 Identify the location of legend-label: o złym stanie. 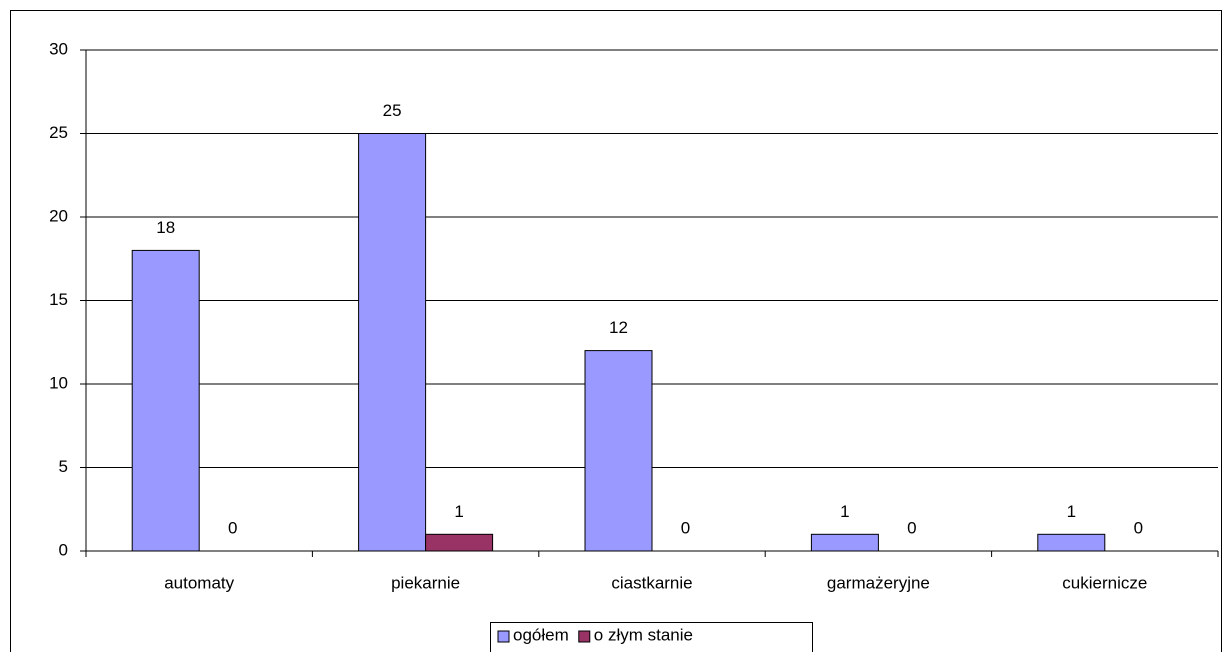
(643, 634).